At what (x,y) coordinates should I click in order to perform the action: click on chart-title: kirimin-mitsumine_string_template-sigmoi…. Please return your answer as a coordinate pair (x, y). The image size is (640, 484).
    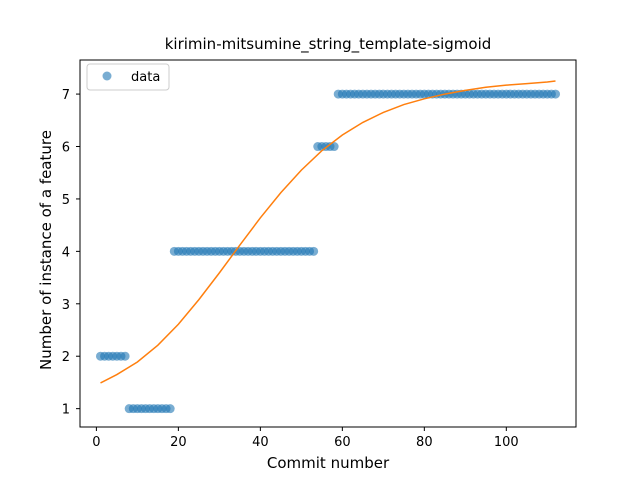
    Looking at the image, I should click on (328, 44).